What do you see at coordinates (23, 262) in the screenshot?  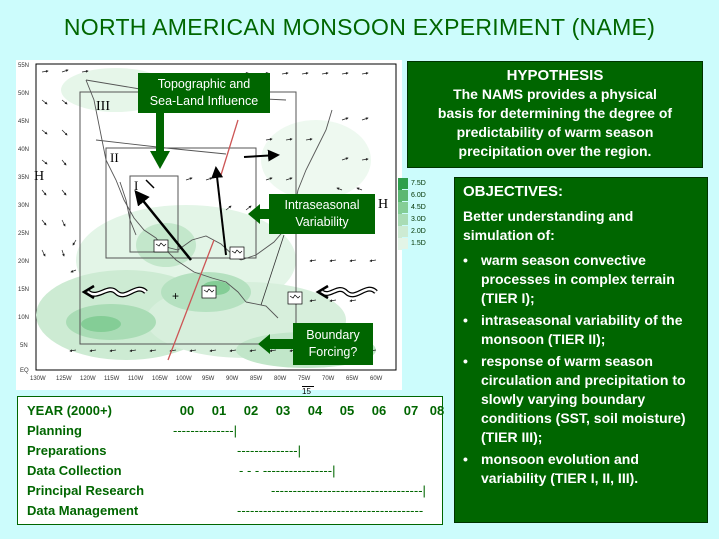 I see `svg-text: 20N` at bounding box center [23, 262].